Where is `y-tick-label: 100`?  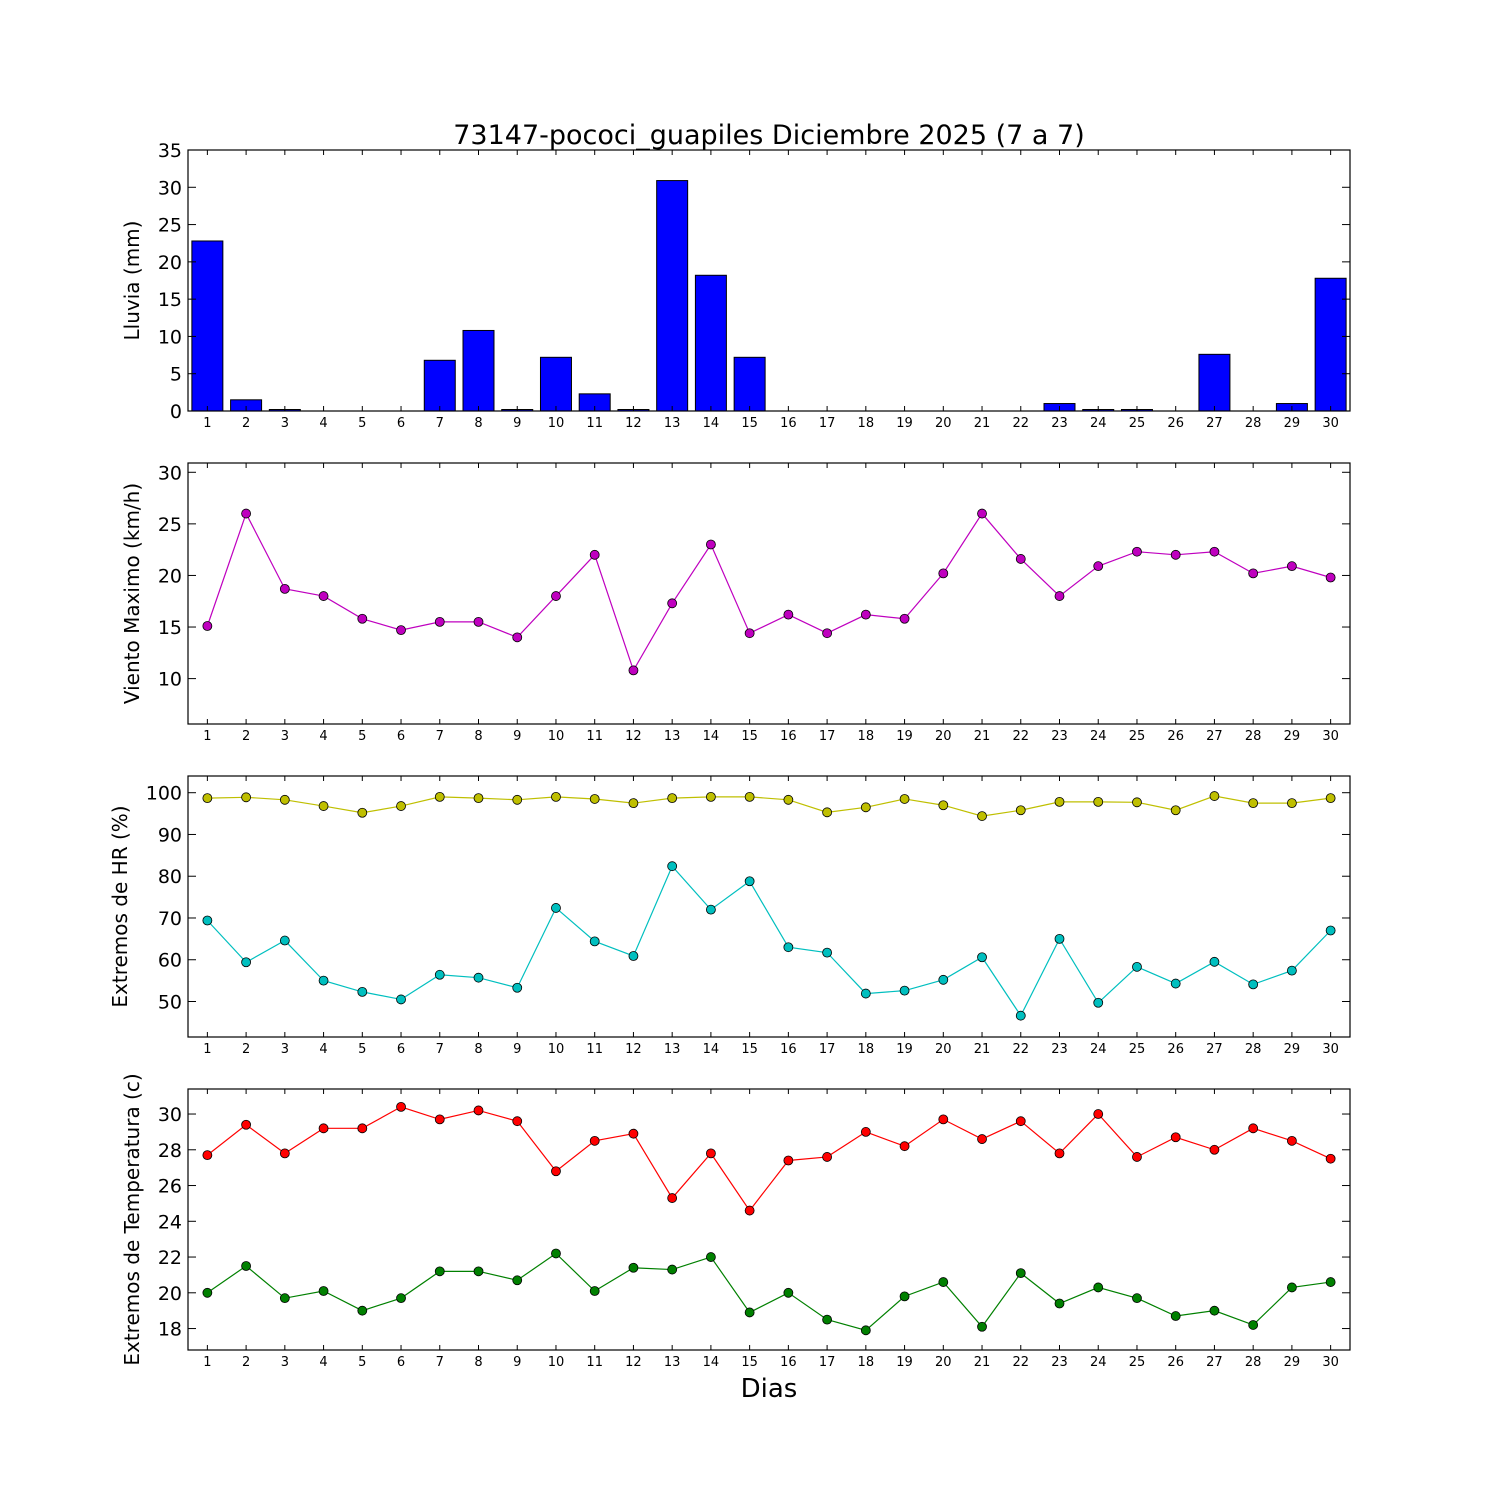
y-tick-label: 100 is located at coordinates (164, 794).